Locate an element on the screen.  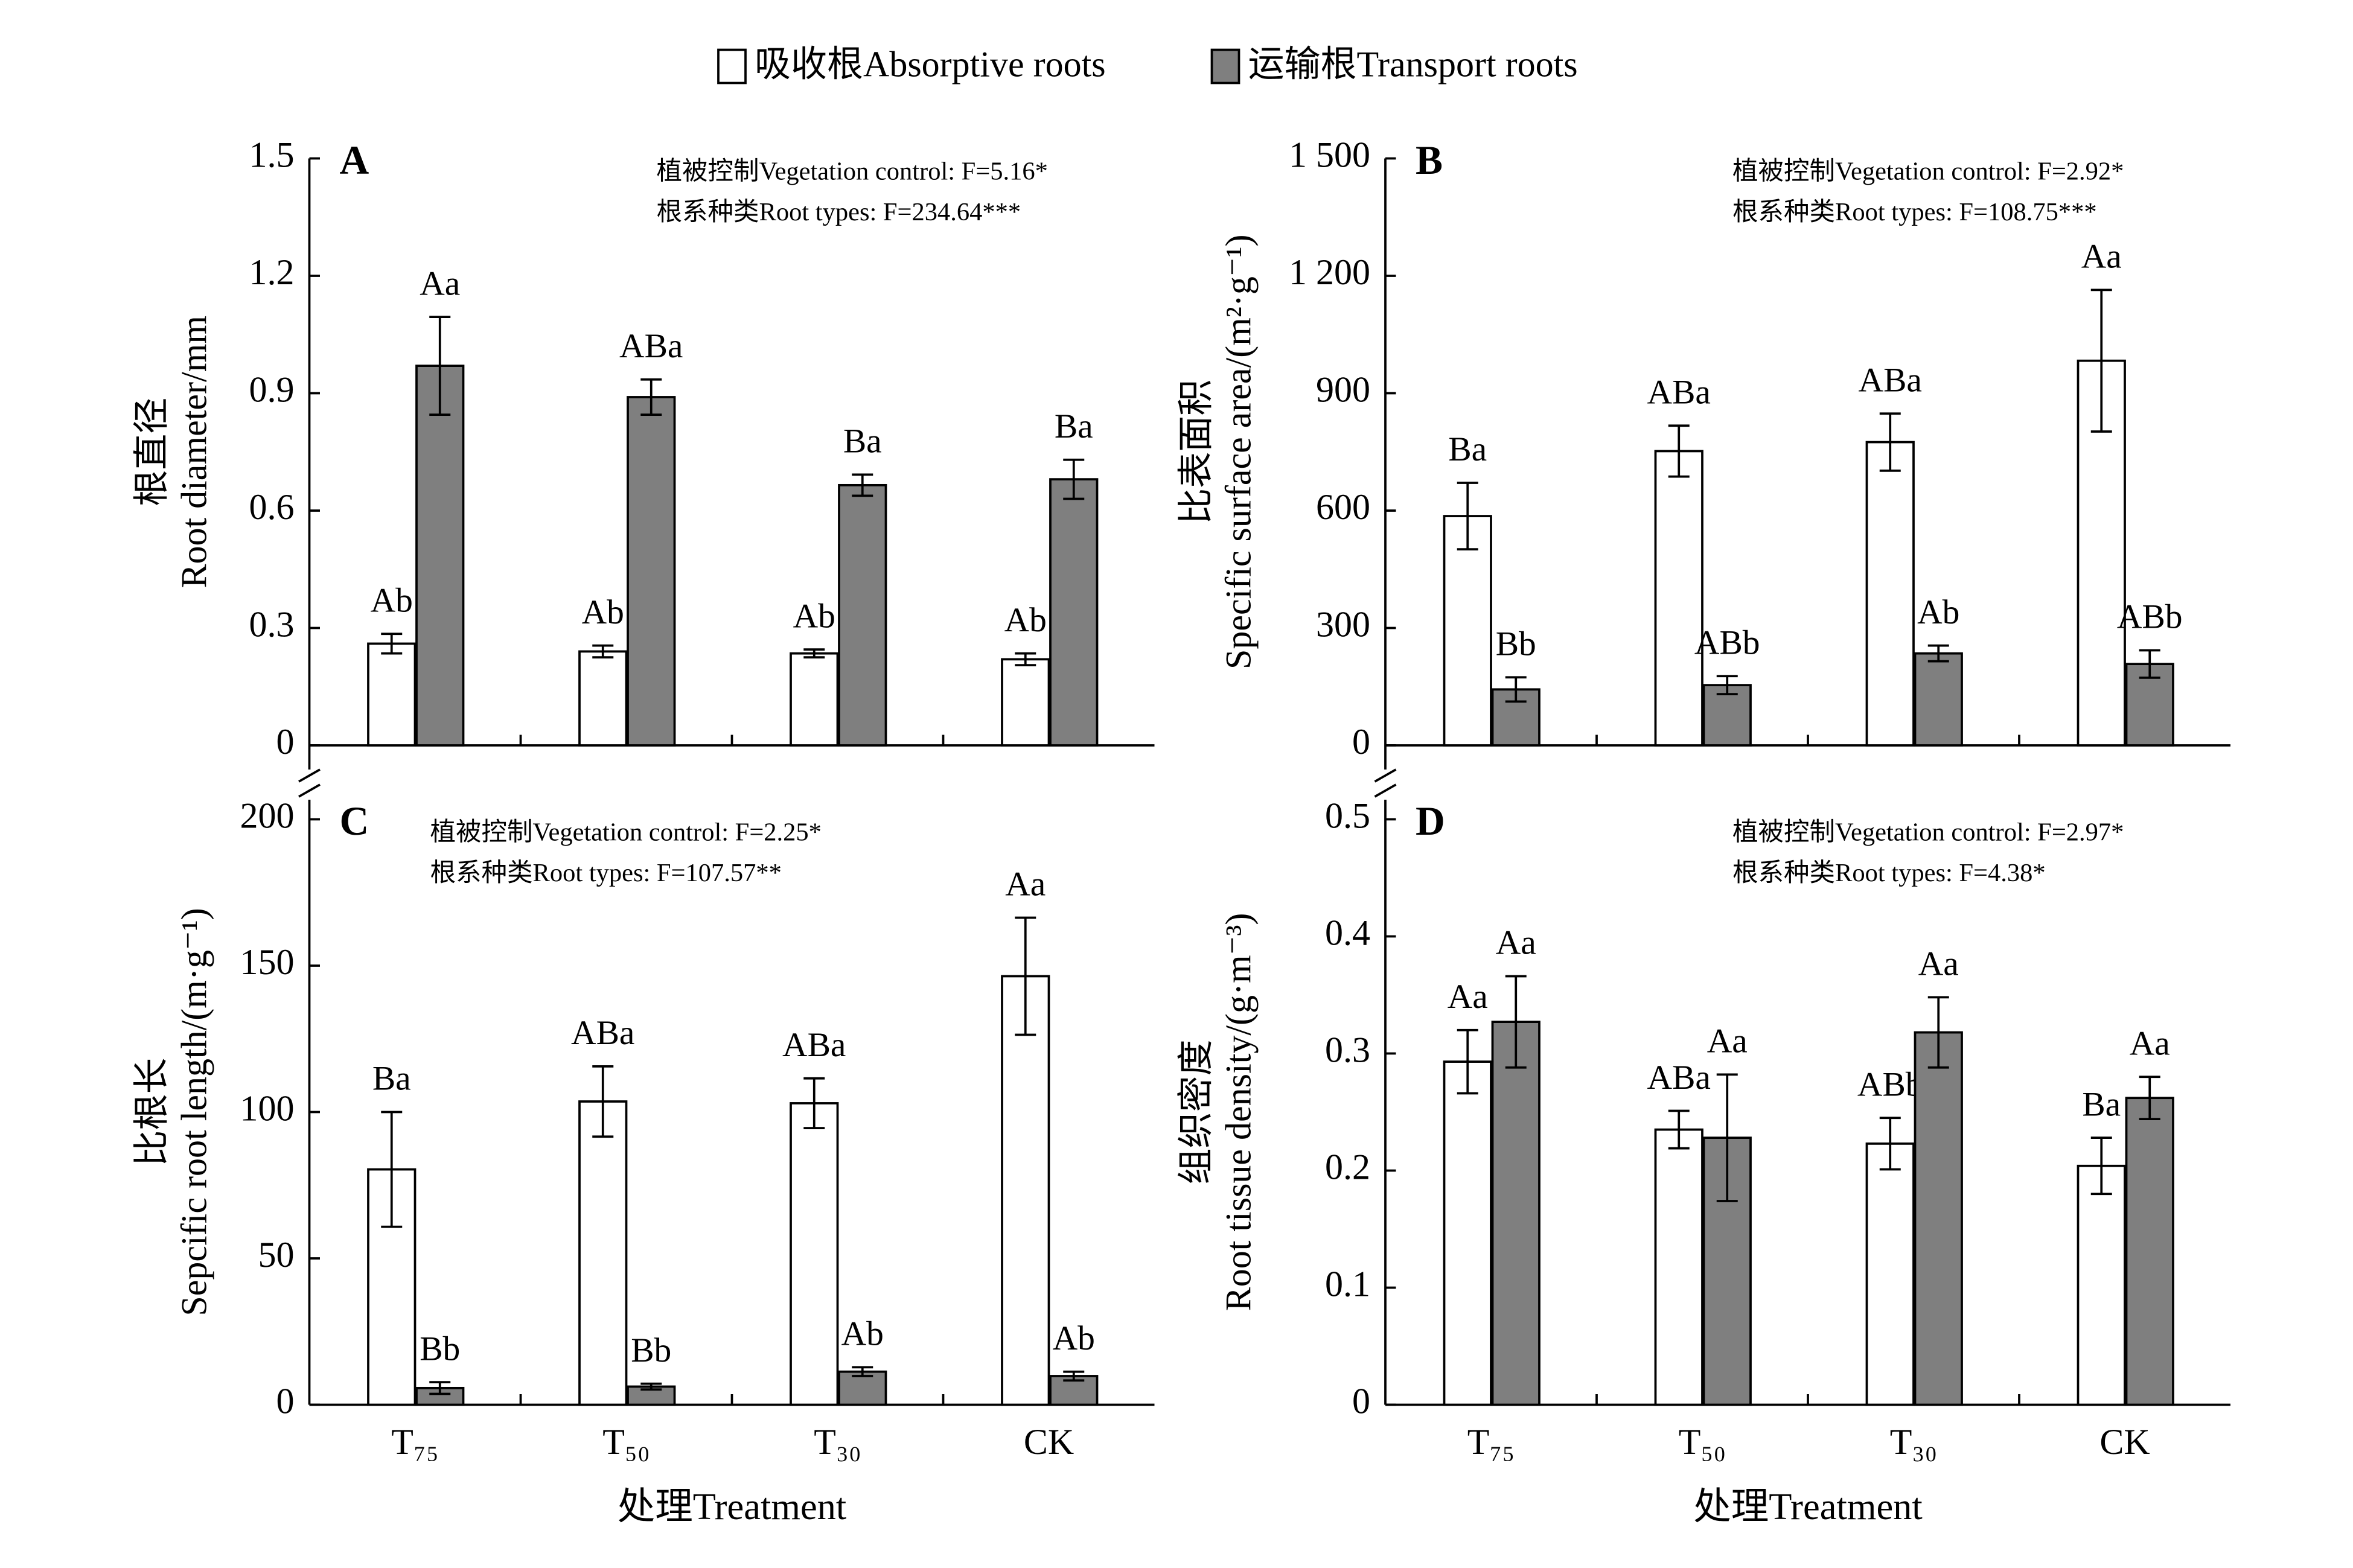
stats-annotation: 植被控制Vegetation control: F=2.25* is located at coordinates (626, 832).